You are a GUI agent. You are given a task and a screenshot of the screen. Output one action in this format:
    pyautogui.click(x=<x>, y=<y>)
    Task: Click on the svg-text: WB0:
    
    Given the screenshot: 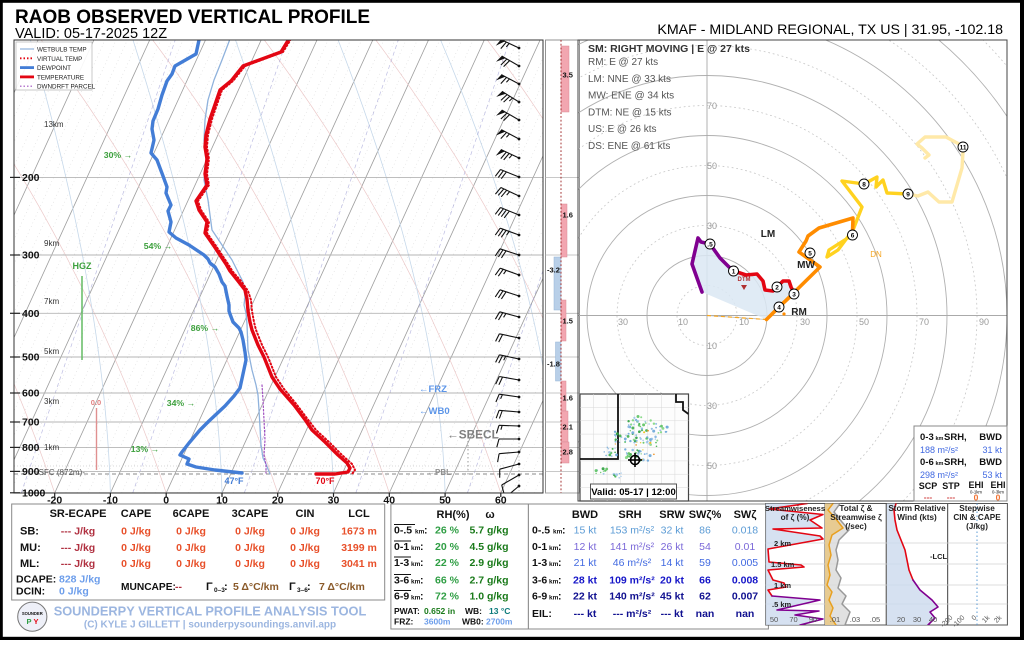 What is the action you would take?
    pyautogui.click(x=473, y=622)
    